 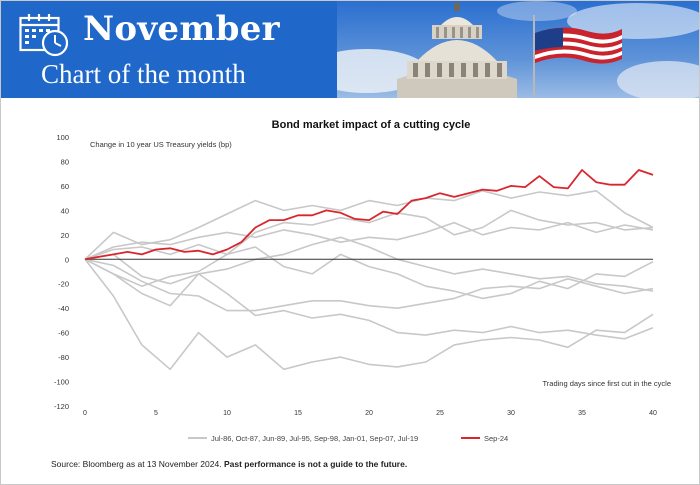 What do you see at coordinates (440, 413) in the screenshot?
I see `x-tick-label: 25` at bounding box center [440, 413].